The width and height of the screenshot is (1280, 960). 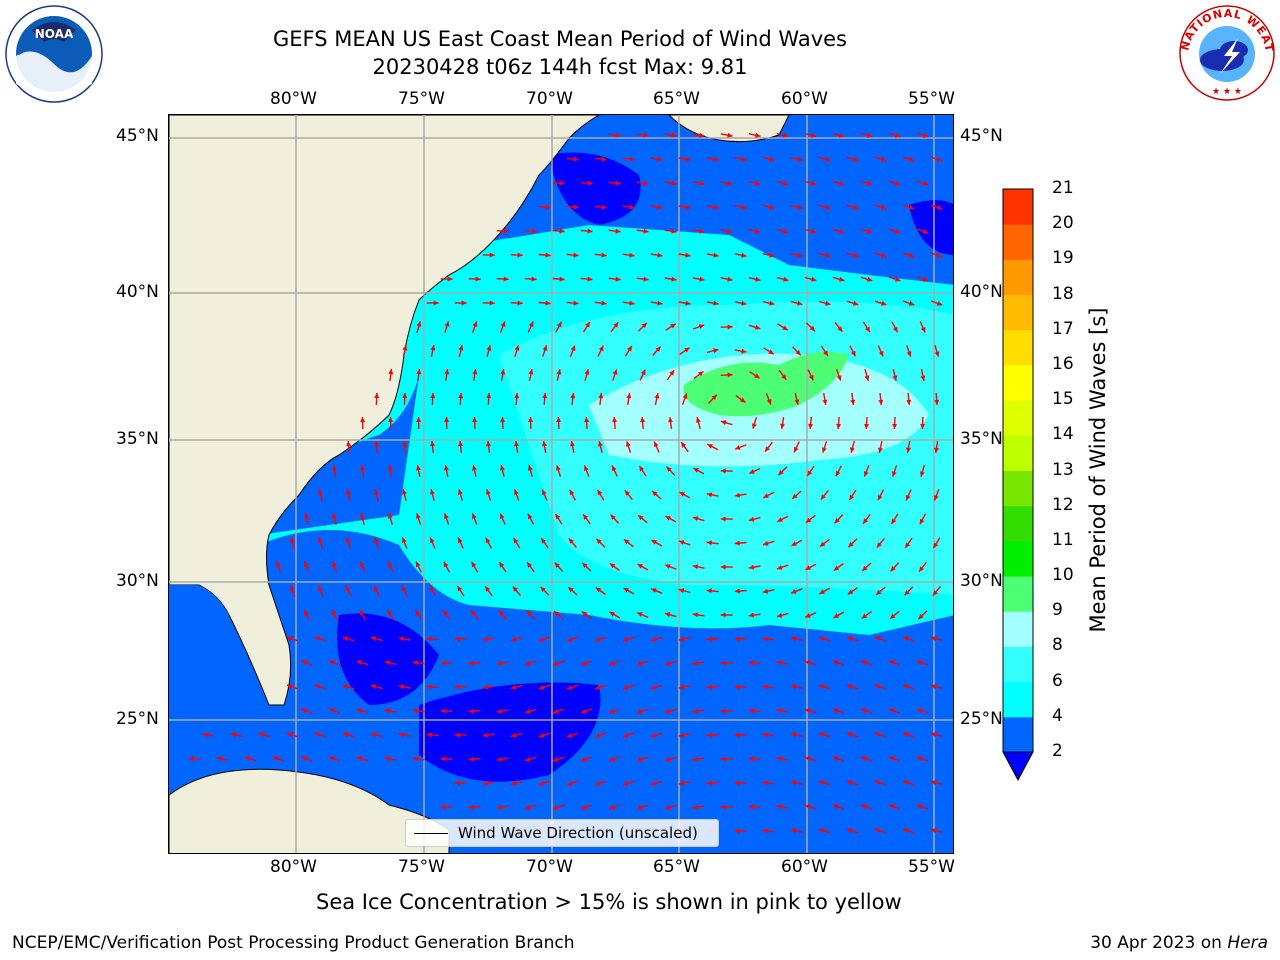 What do you see at coordinates (1063, 539) in the screenshot?
I see `colorbar-tick-label: 11` at bounding box center [1063, 539].